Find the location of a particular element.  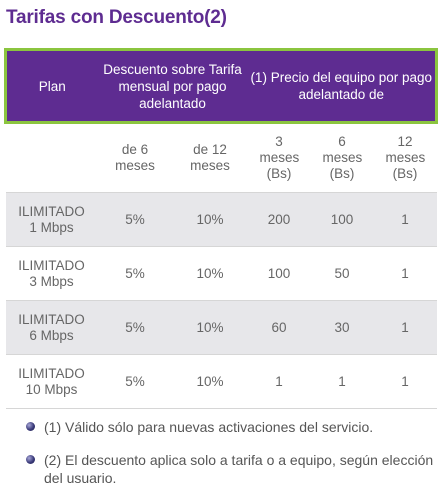

subheader-equipment-3m: 3 meses (Bs) is located at coordinates (279, 157).